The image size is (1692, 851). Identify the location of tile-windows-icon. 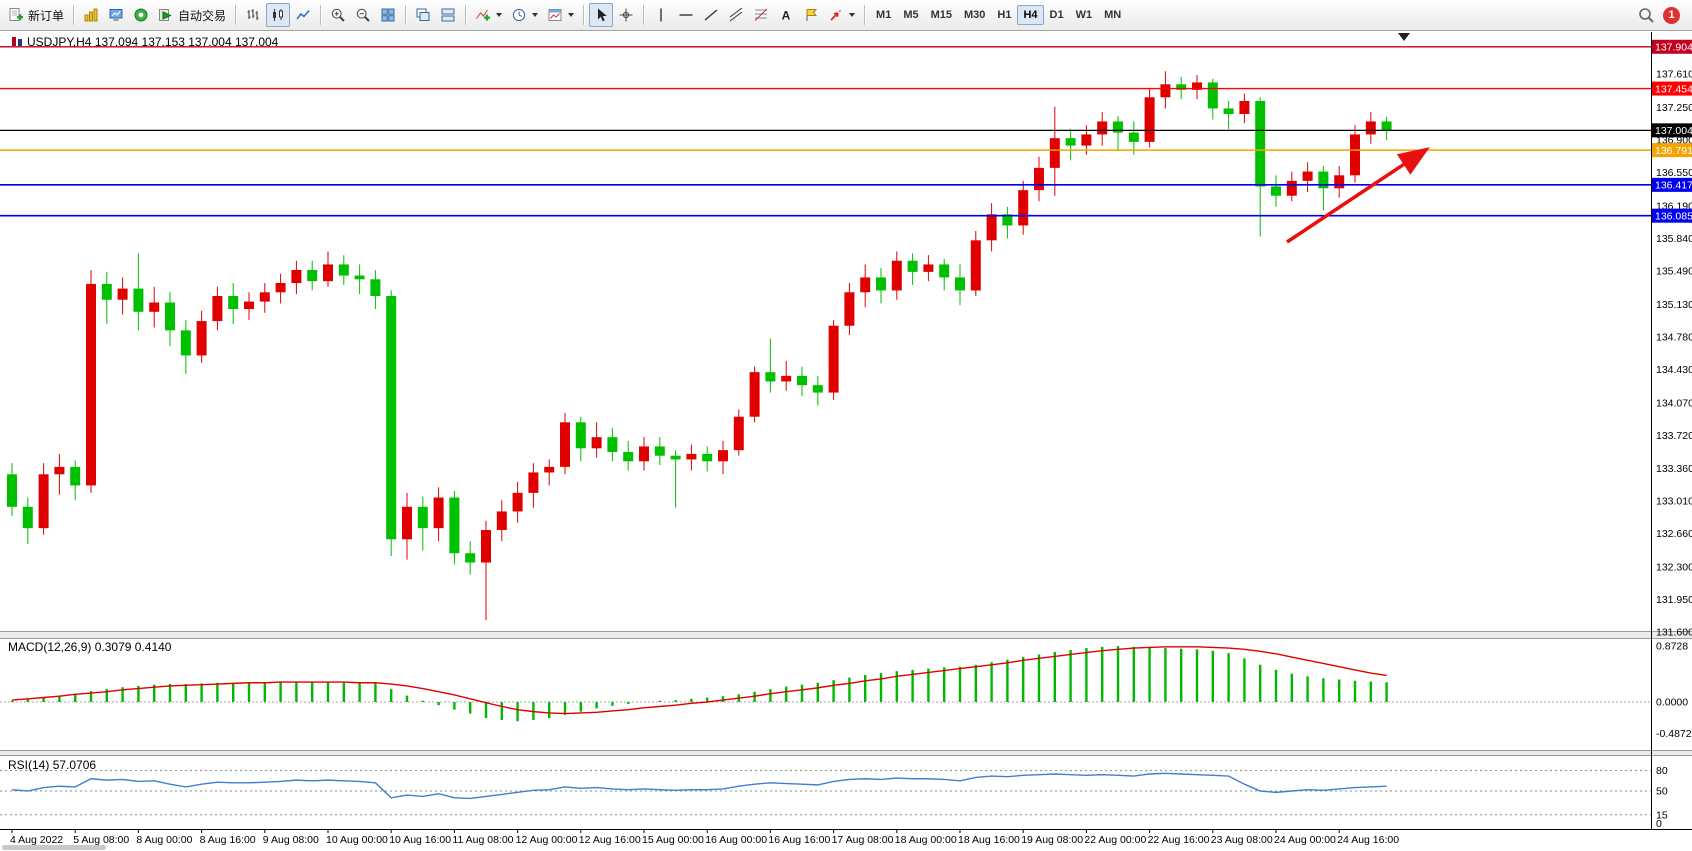
(388, 15).